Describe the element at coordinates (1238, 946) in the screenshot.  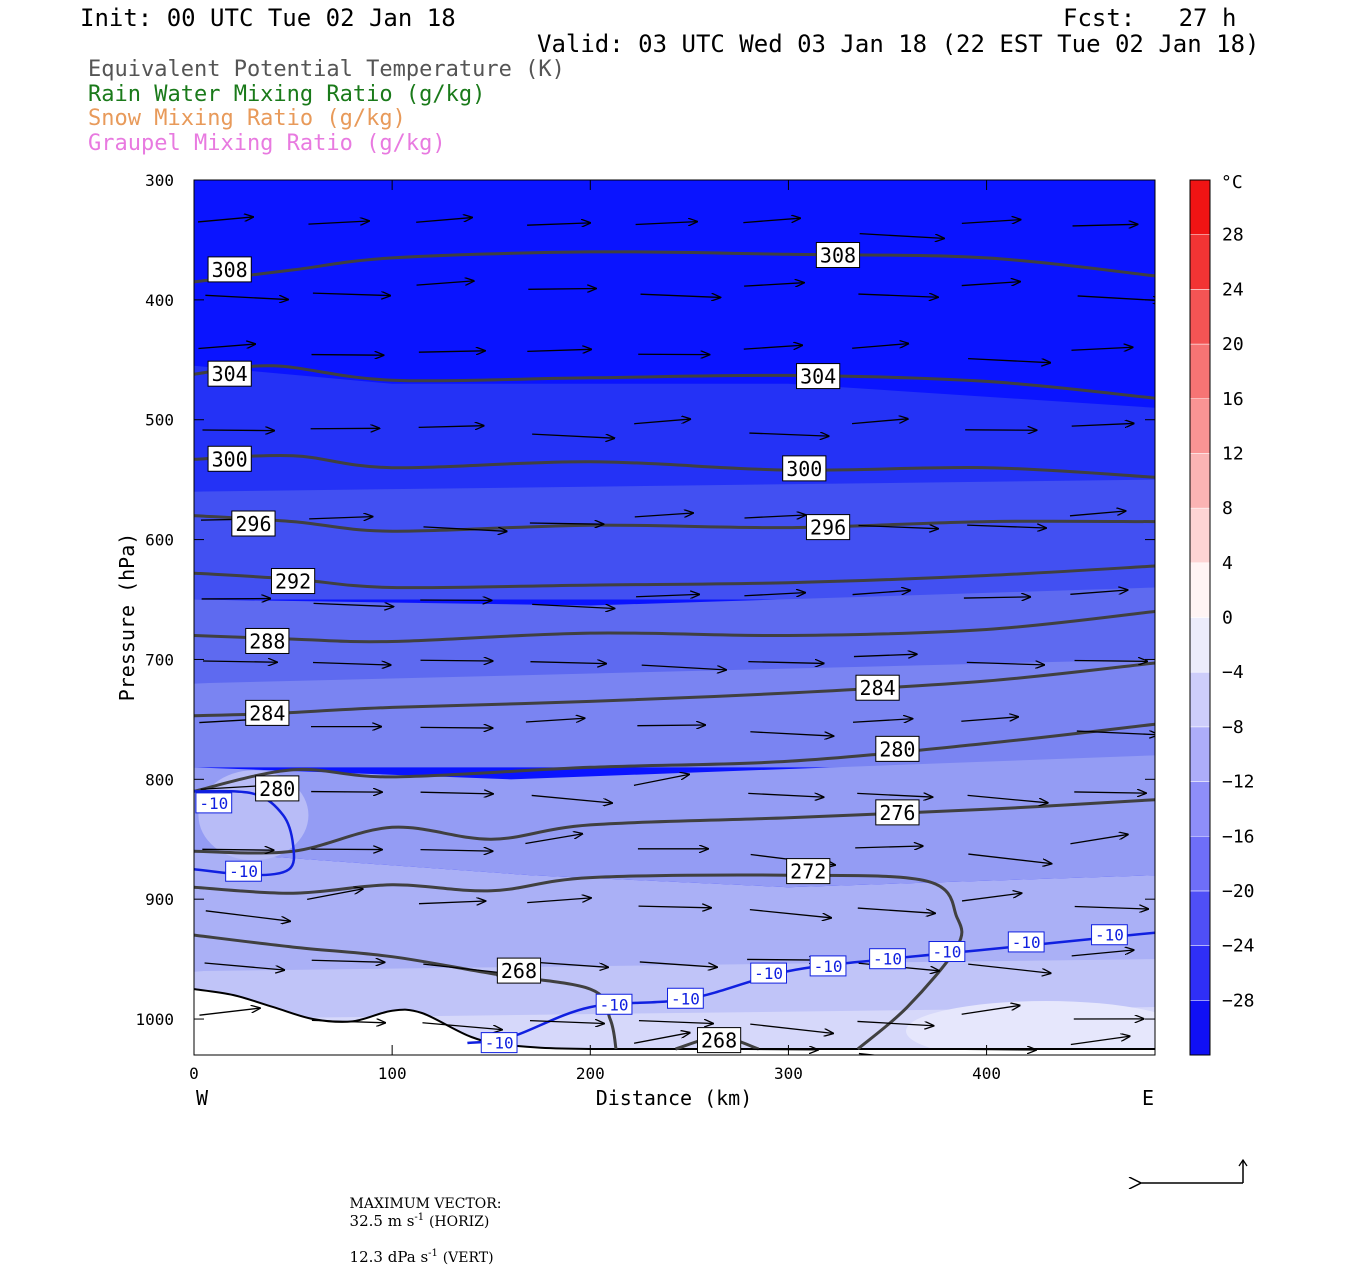
I see `colorbar-label: −24` at that location.